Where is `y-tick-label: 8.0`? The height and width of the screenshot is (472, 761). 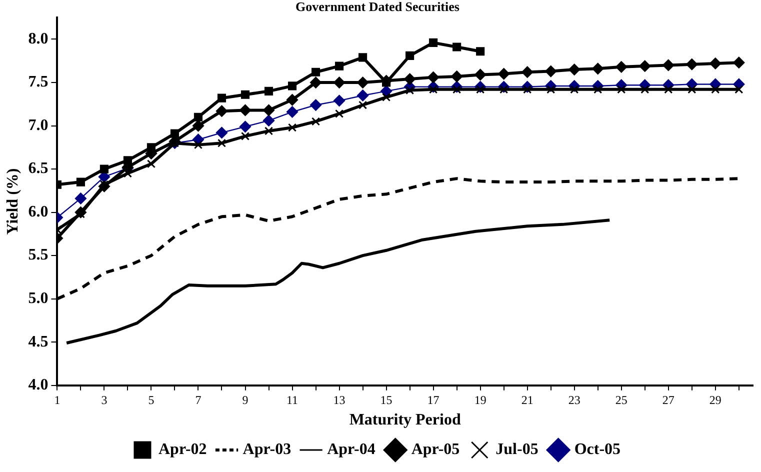 y-tick-label: 8.0 is located at coordinates (38, 39).